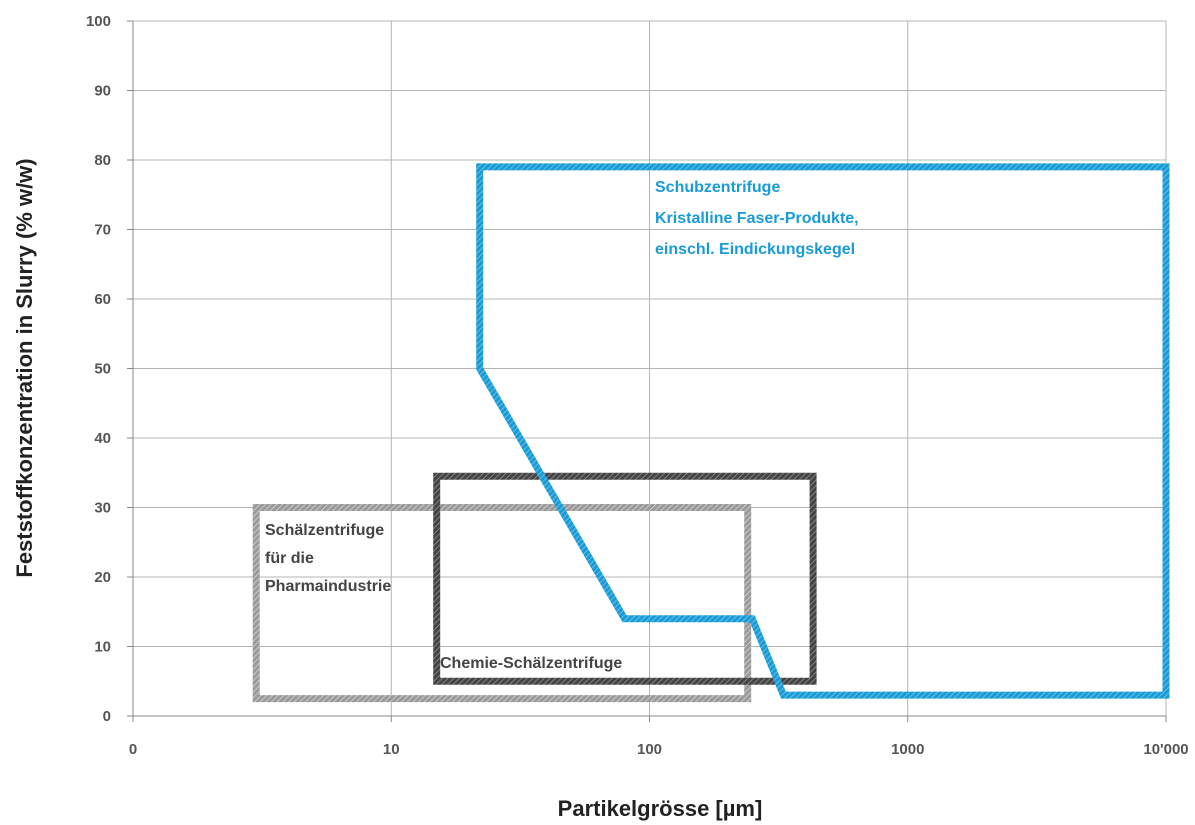 This screenshot has height=825, width=1195. What do you see at coordinates (755, 249) in the screenshot?
I see `region-label: einschl. Eindickungskegel` at bounding box center [755, 249].